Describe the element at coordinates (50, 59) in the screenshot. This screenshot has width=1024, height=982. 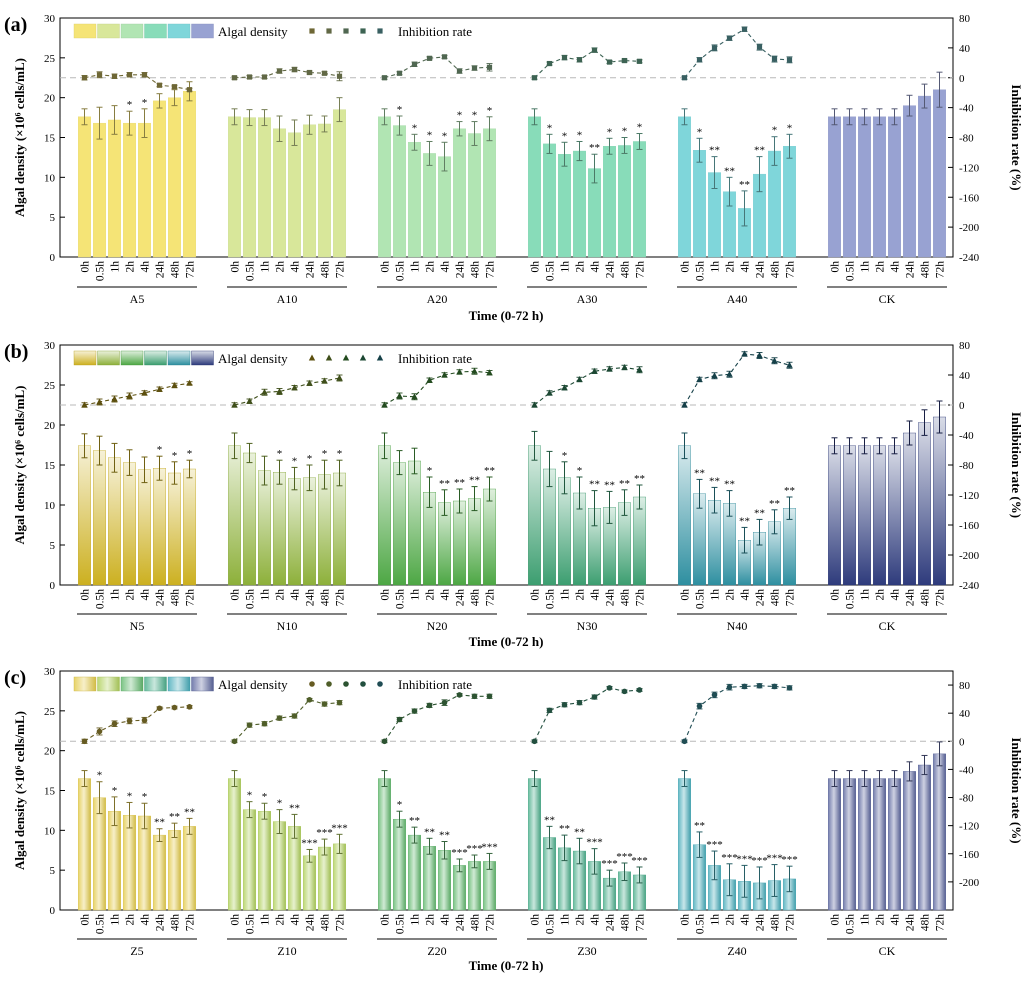
I see `y-tick-label: 25` at that location.